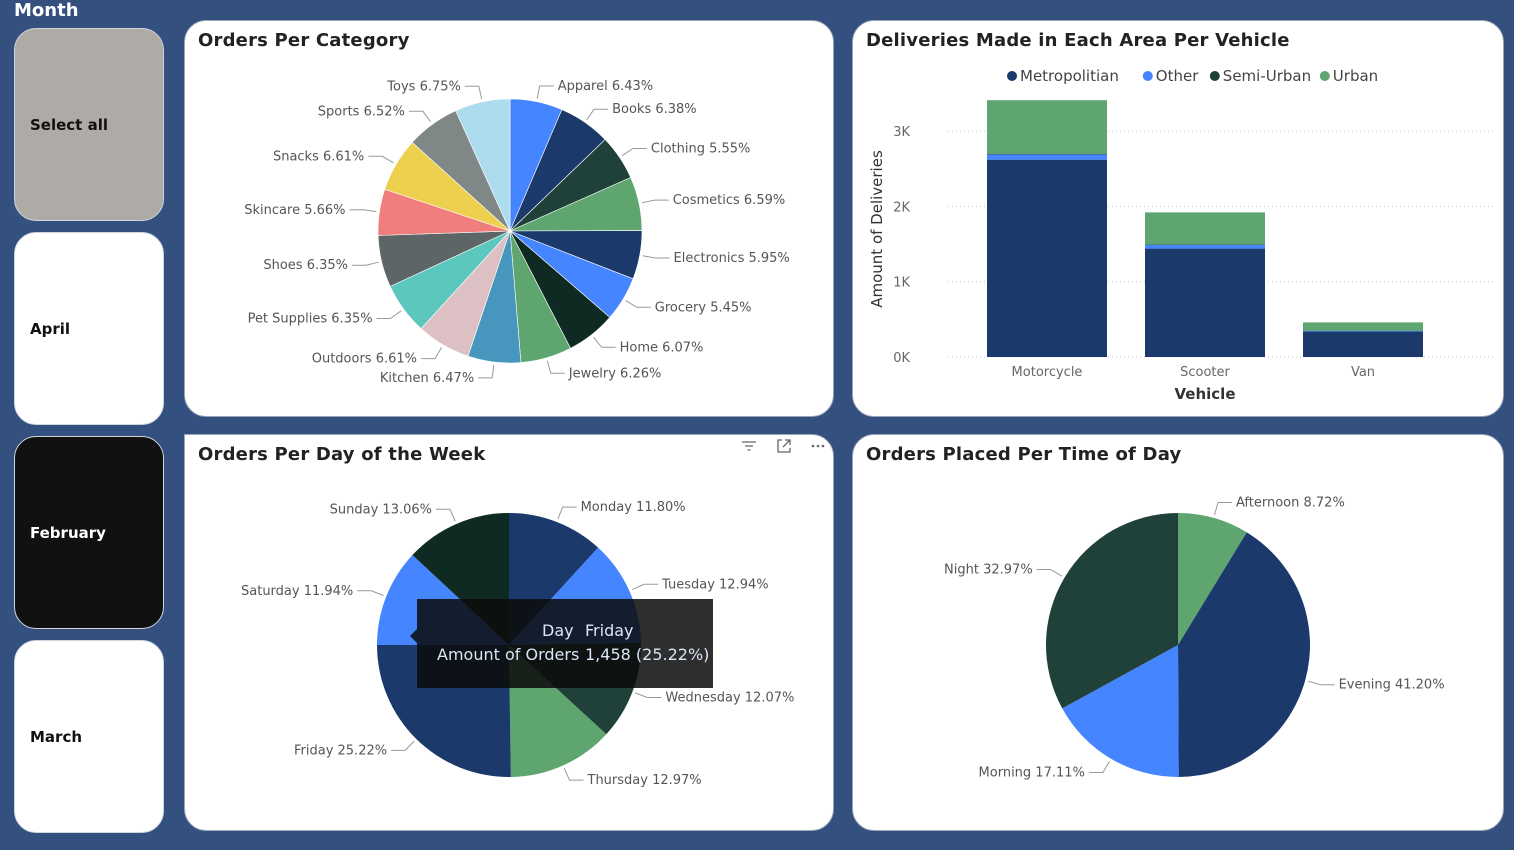  I want to click on bar-scooter-other, so click(1205, 246).